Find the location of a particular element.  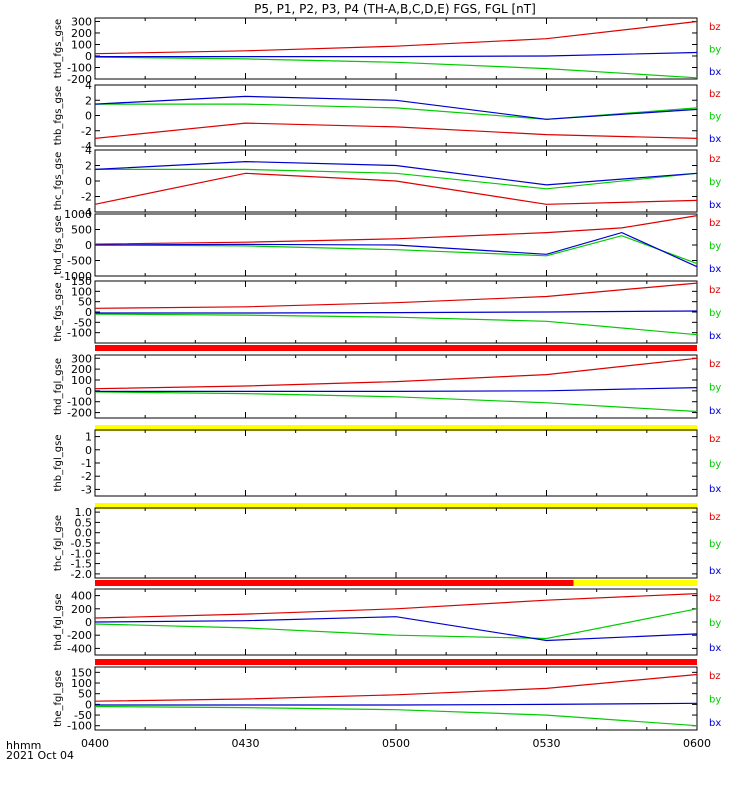

y-tick-label: -0.5 is located at coordinates (81, 543).